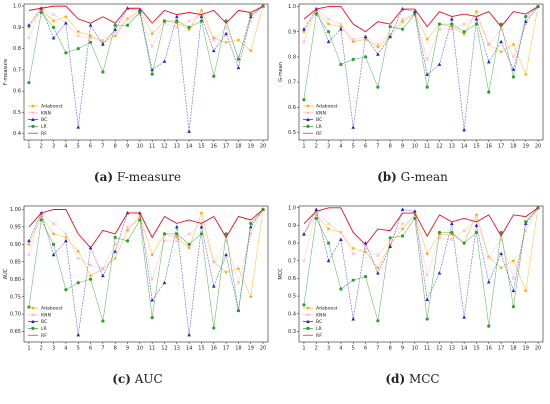  I want to click on x-tick-label: 12, so click(439, 349).